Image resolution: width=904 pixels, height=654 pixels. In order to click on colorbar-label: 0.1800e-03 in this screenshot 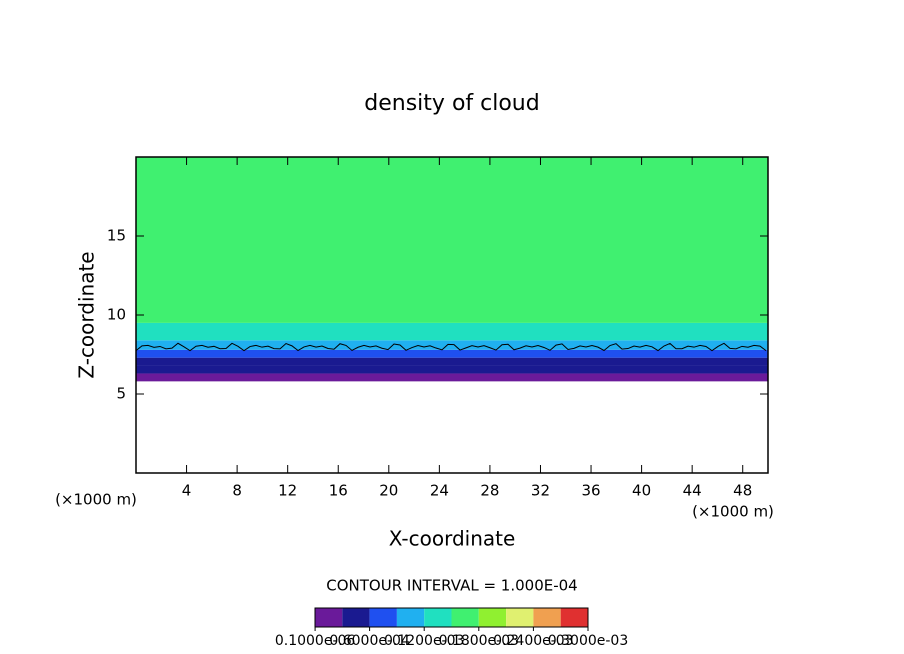, I will do `click(479, 641)`.